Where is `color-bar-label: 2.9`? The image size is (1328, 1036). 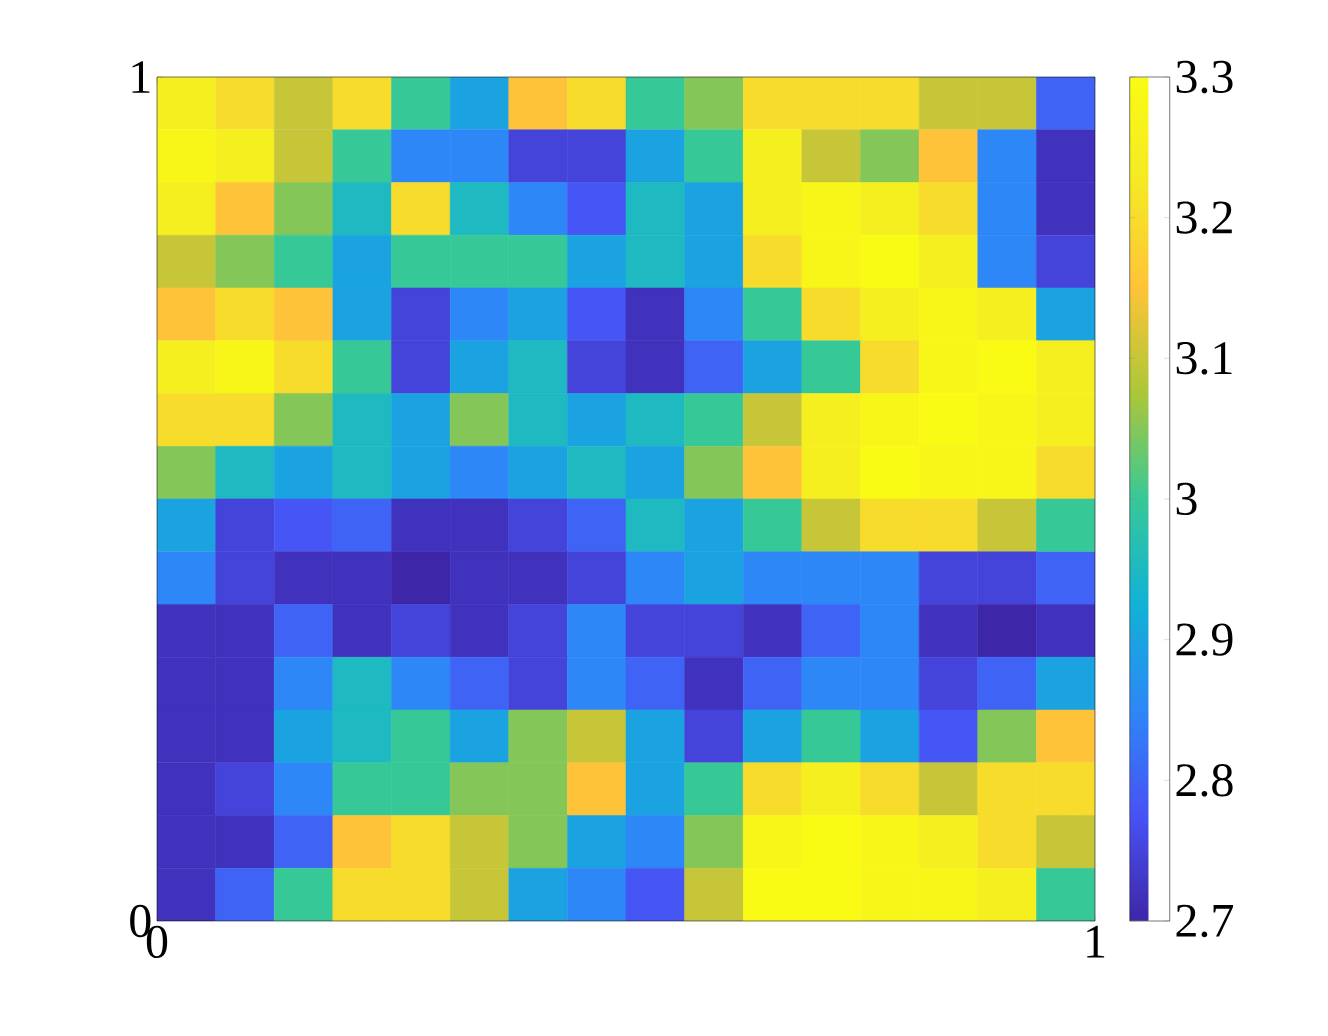 color-bar-label: 2.9 is located at coordinates (1204, 639).